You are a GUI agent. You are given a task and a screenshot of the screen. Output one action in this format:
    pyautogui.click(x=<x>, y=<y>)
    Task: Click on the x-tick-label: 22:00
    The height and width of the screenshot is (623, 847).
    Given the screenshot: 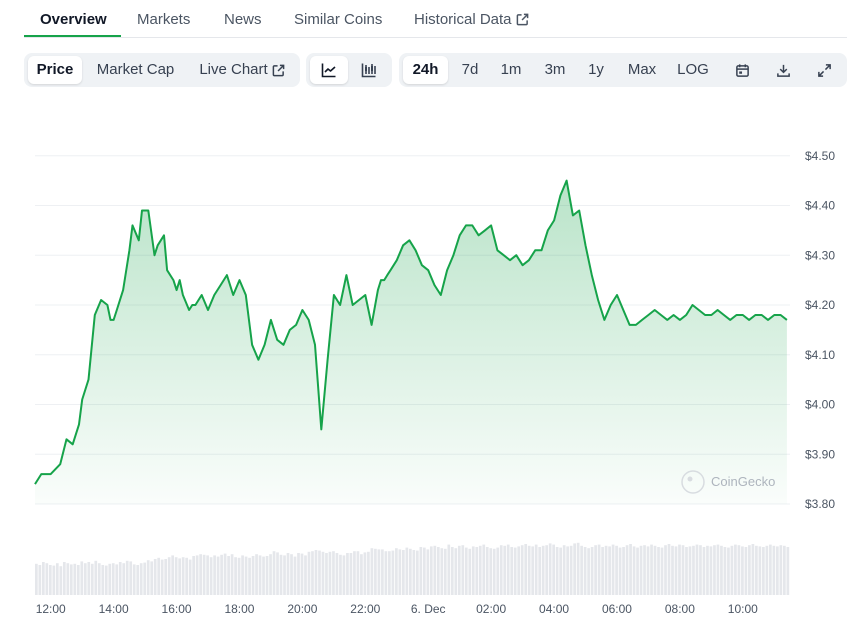 What is the action you would take?
    pyautogui.click(x=365, y=609)
    